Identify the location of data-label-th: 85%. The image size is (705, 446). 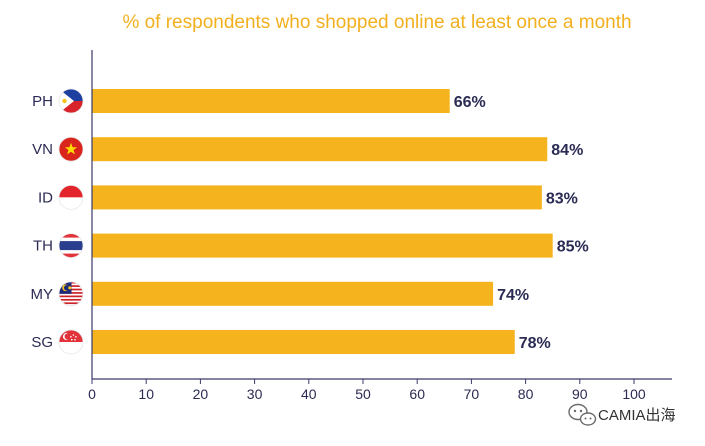
(573, 247).